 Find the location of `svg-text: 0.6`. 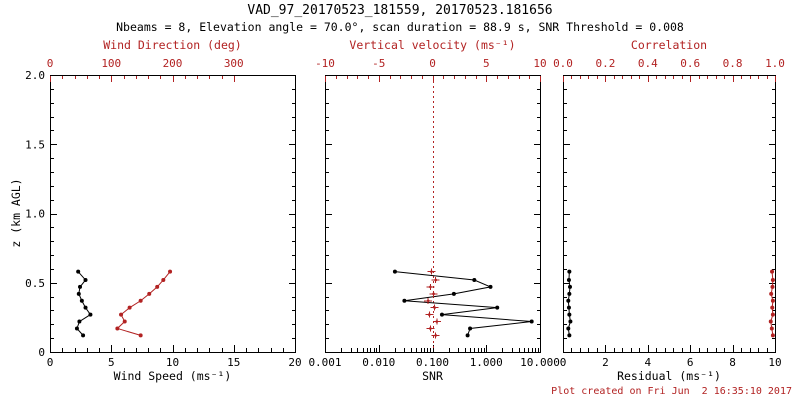

svg-text: 0.6 is located at coordinates (690, 63).